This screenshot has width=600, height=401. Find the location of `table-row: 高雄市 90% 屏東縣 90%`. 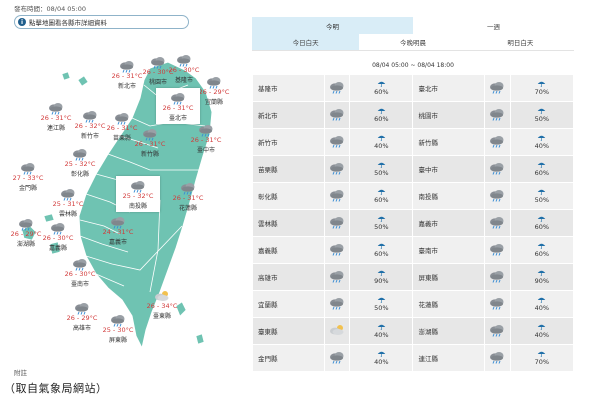

table-row: 高雄市 90% 屏東縣 90% is located at coordinates (413, 277).